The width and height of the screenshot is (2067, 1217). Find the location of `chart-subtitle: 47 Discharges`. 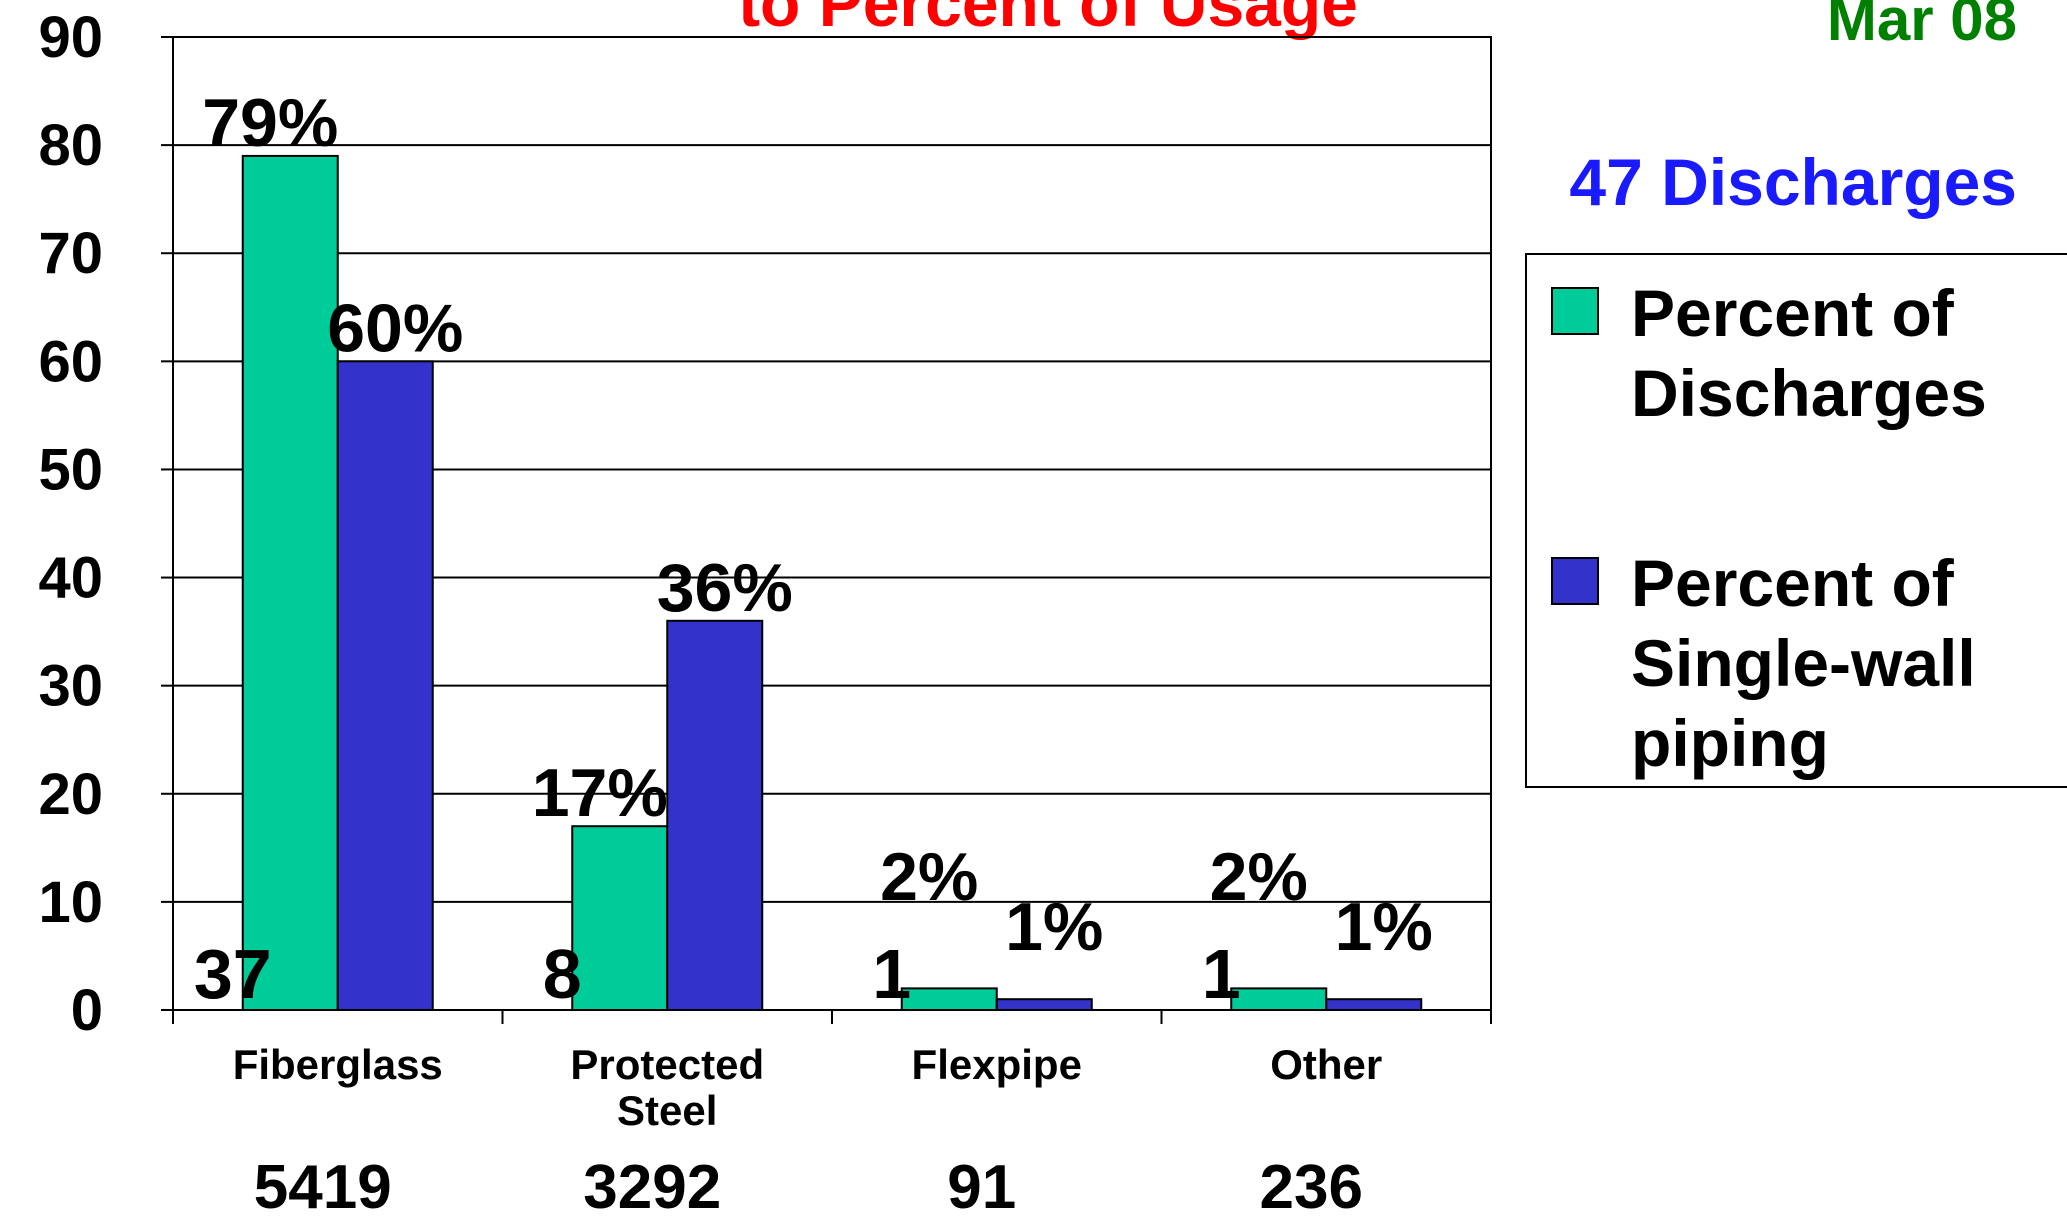

chart-subtitle: 47 Discharges is located at coordinates (1793, 182).